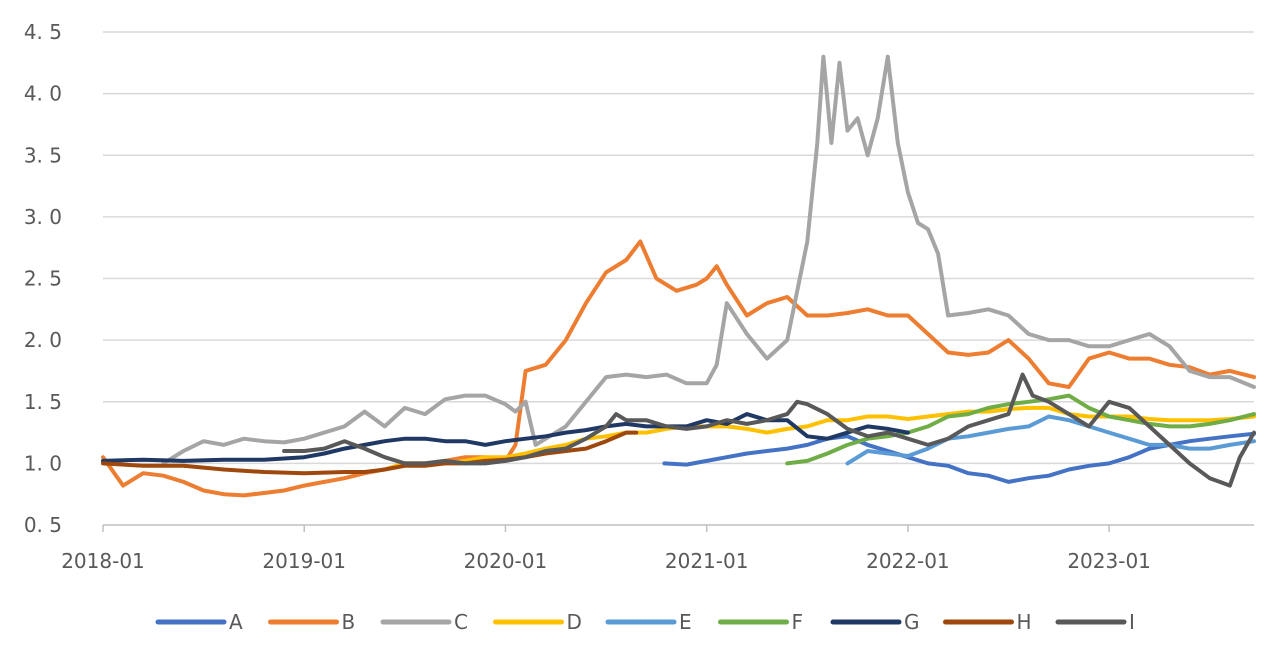  I want to click on y-tick-label: 2. 0, so click(43, 340).